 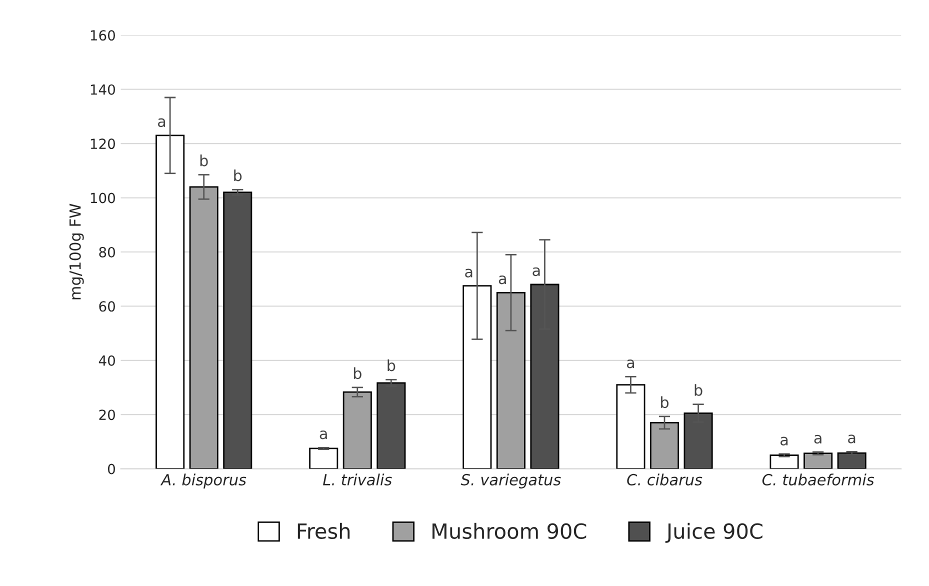 I want to click on legend-label: Juice 90C, so click(x=713, y=532).